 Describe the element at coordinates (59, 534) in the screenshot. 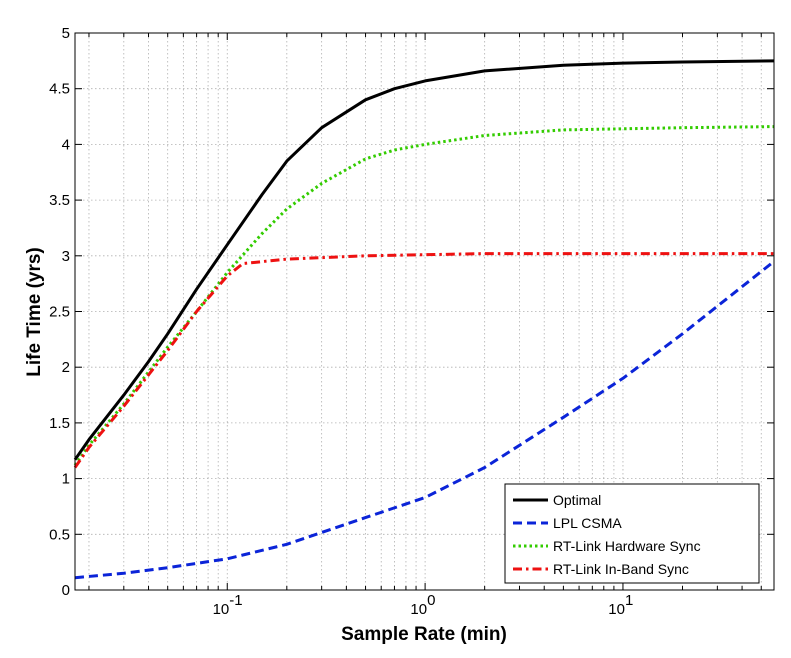

I see `y-tick-label: 0.5` at that location.